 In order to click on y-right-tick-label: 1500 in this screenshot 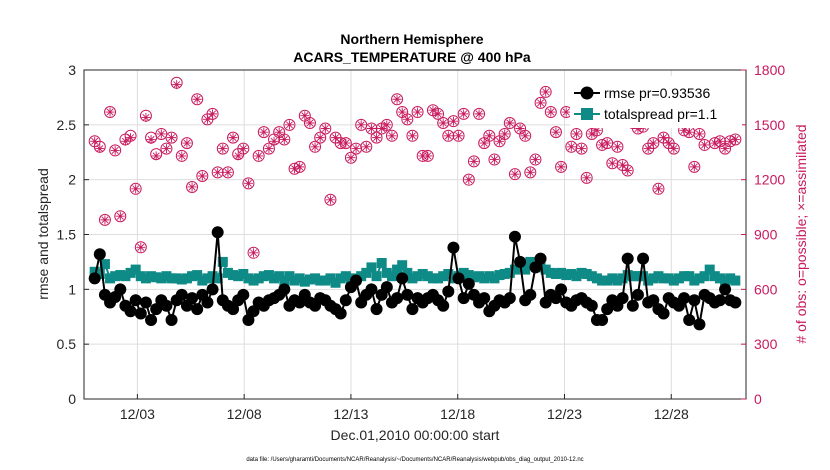, I will do `click(769, 125)`.